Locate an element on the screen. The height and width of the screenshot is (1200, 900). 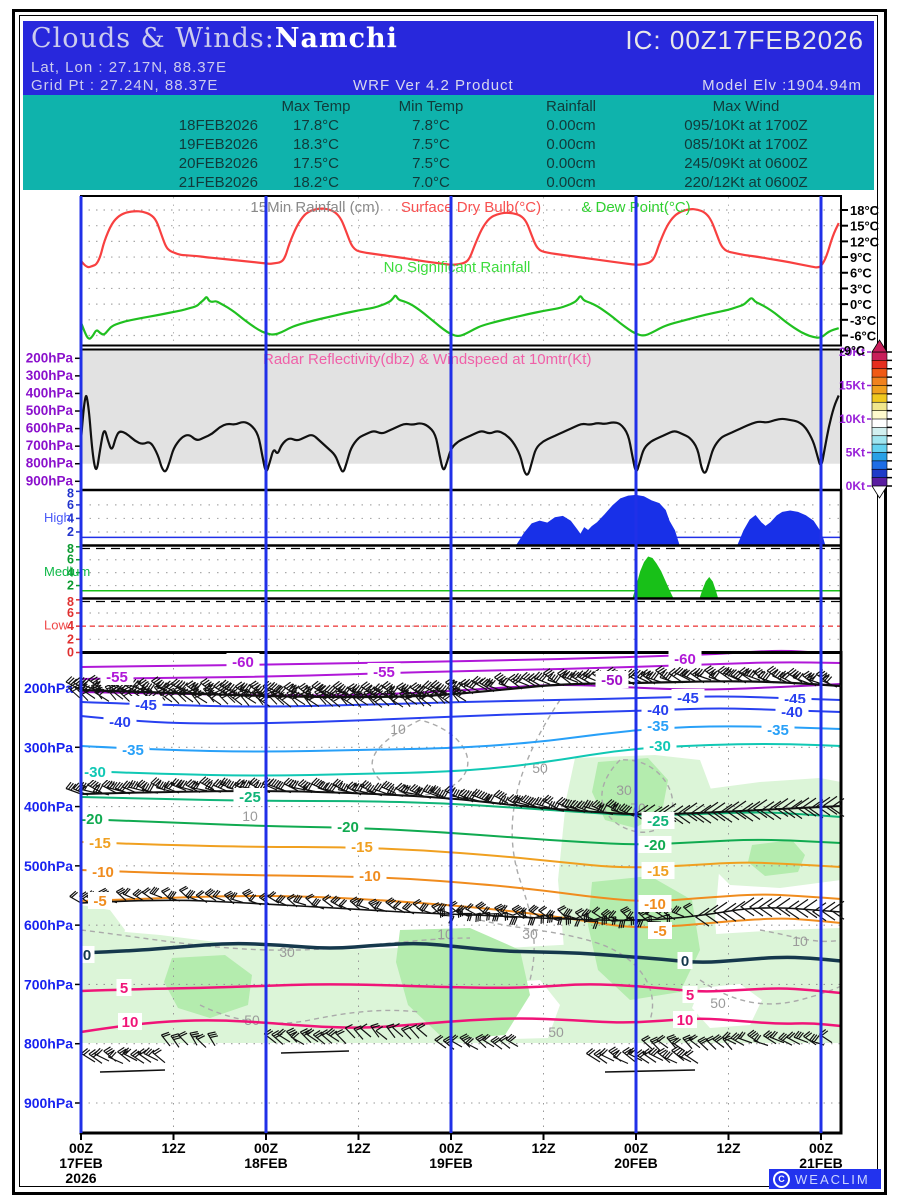
svg-text: 15°C is located at coordinates (865, 226).